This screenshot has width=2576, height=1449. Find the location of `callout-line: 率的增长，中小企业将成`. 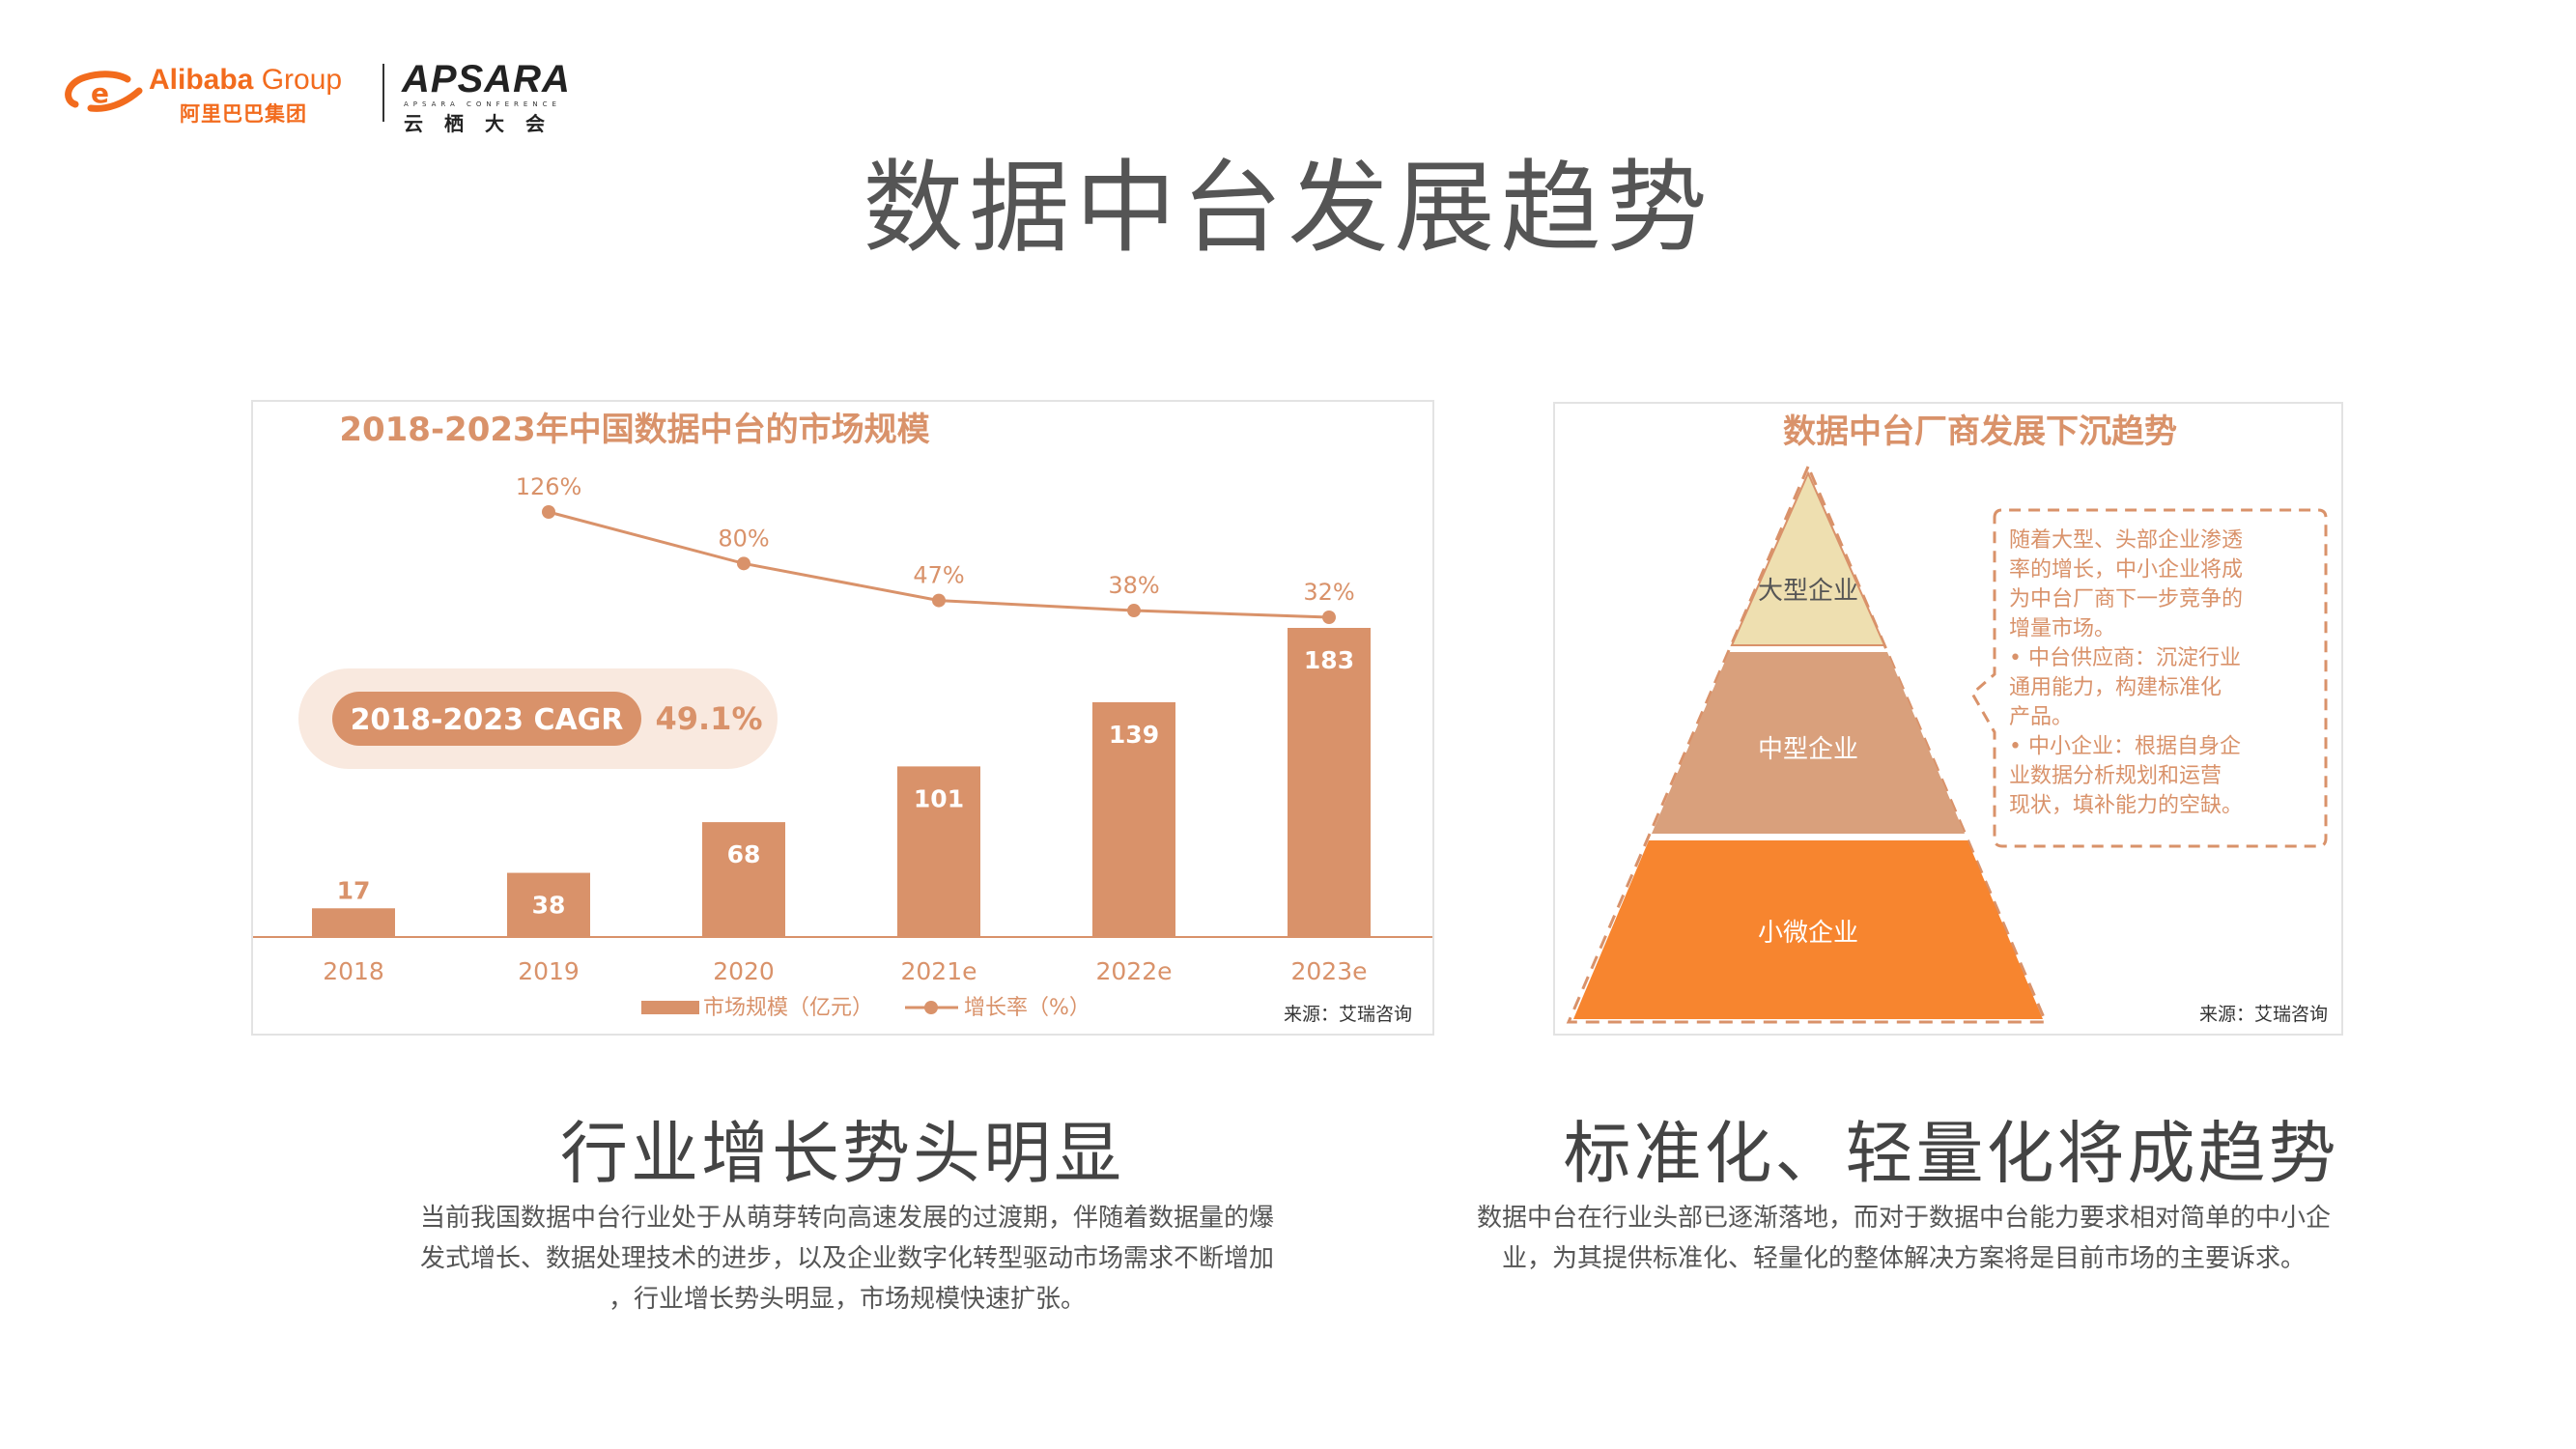

callout-line: 率的增长，中小企业将成 is located at coordinates (2126, 570).